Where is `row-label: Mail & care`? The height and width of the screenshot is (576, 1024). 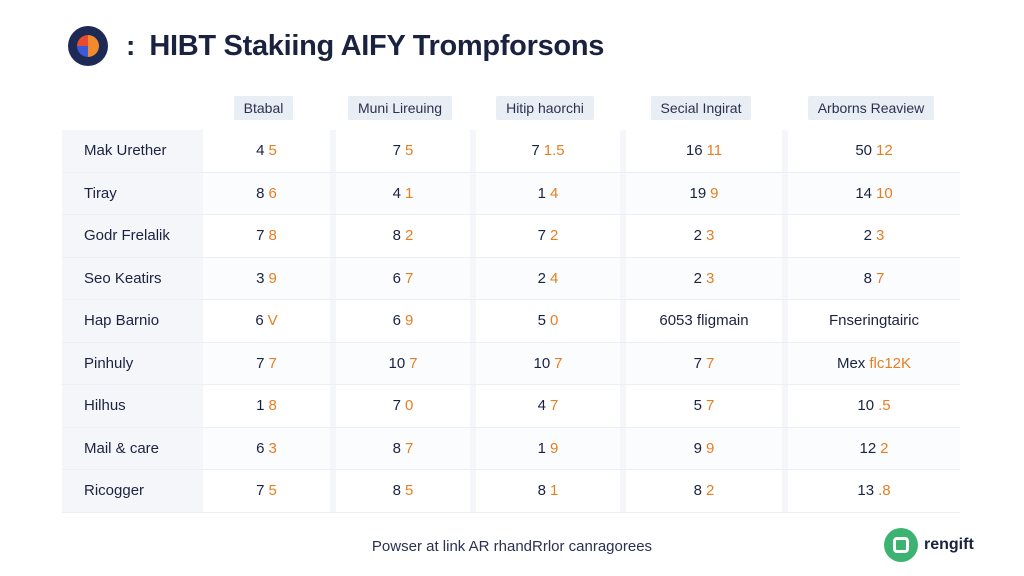 row-label: Mail & care is located at coordinates (129, 448).